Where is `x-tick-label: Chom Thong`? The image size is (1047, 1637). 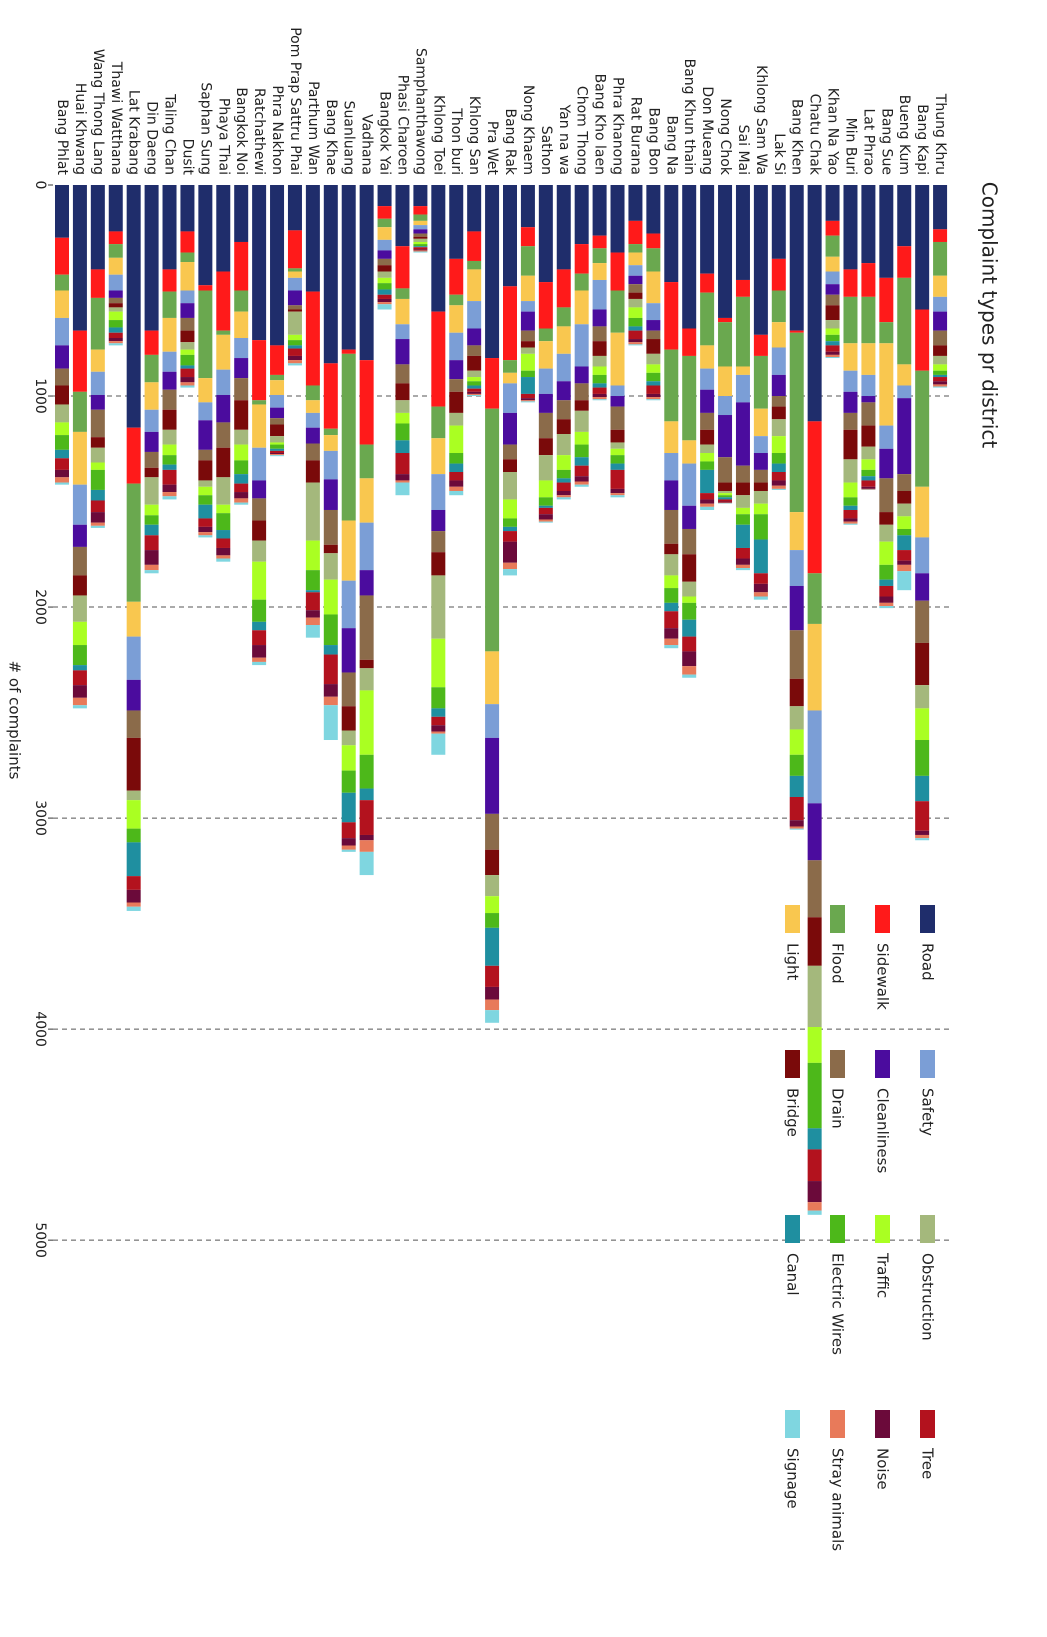 x-tick-label: Chom Thong is located at coordinates (582, 130).